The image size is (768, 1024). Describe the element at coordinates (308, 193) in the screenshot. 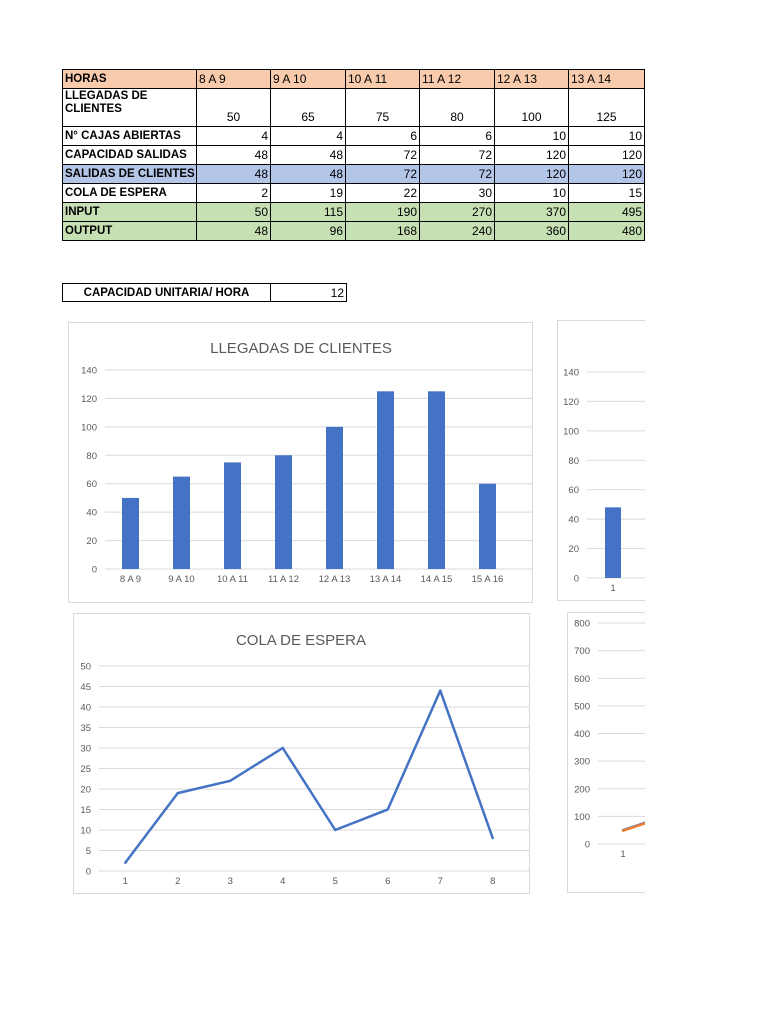

I see `table-cell: 19` at that location.